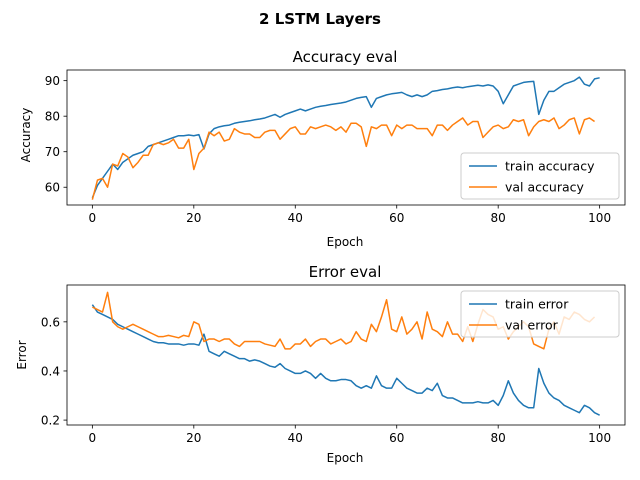  What do you see at coordinates (537, 304) in the screenshot?
I see `error-legend-label-0: train error` at bounding box center [537, 304].